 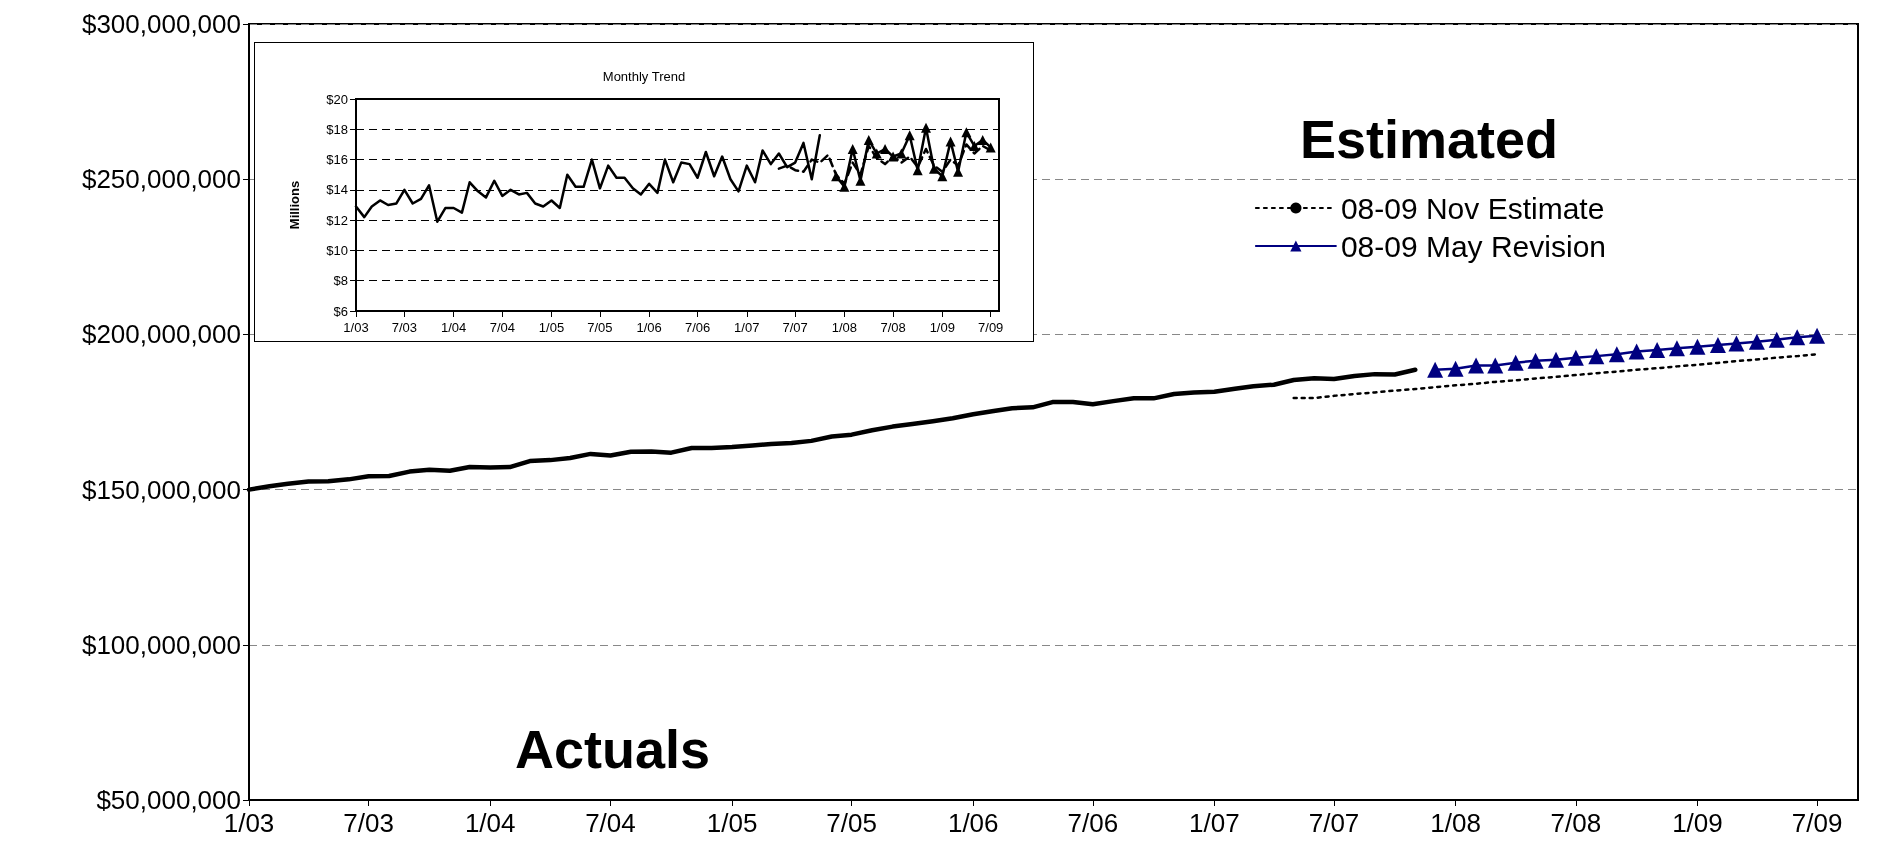 What do you see at coordinates (337, 250) in the screenshot?
I see `y-tick-label: $10` at bounding box center [337, 250].